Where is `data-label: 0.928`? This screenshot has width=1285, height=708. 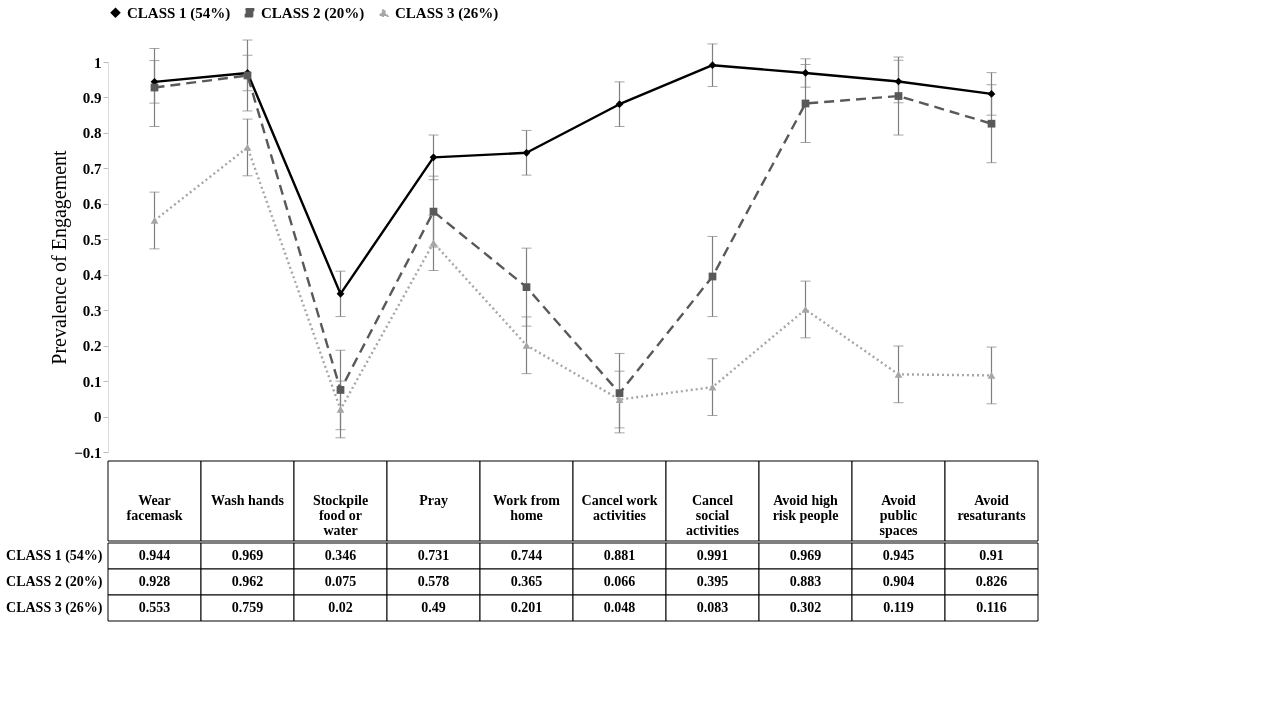
data-label: 0.928 is located at coordinates (154, 581).